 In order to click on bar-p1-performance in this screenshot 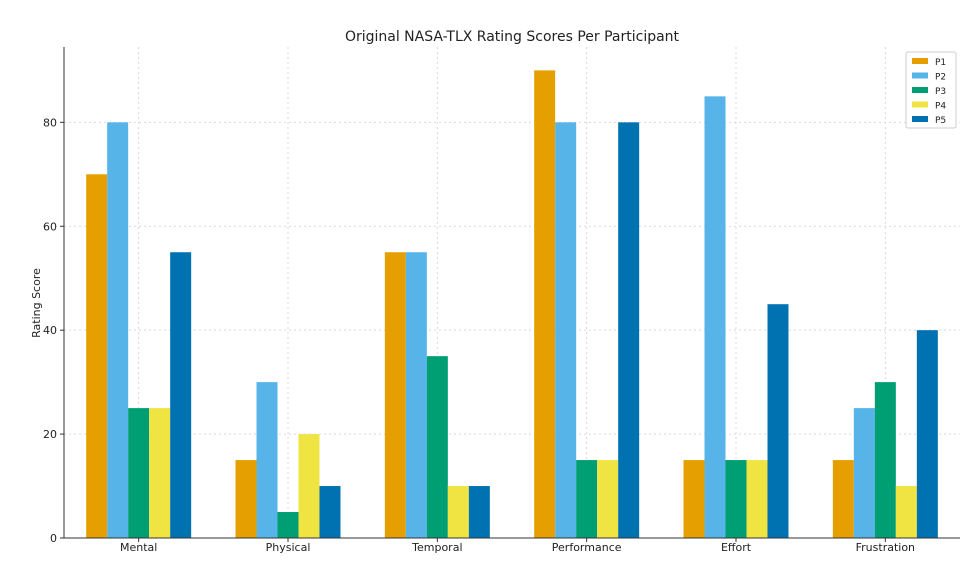, I will do `click(545, 304)`.